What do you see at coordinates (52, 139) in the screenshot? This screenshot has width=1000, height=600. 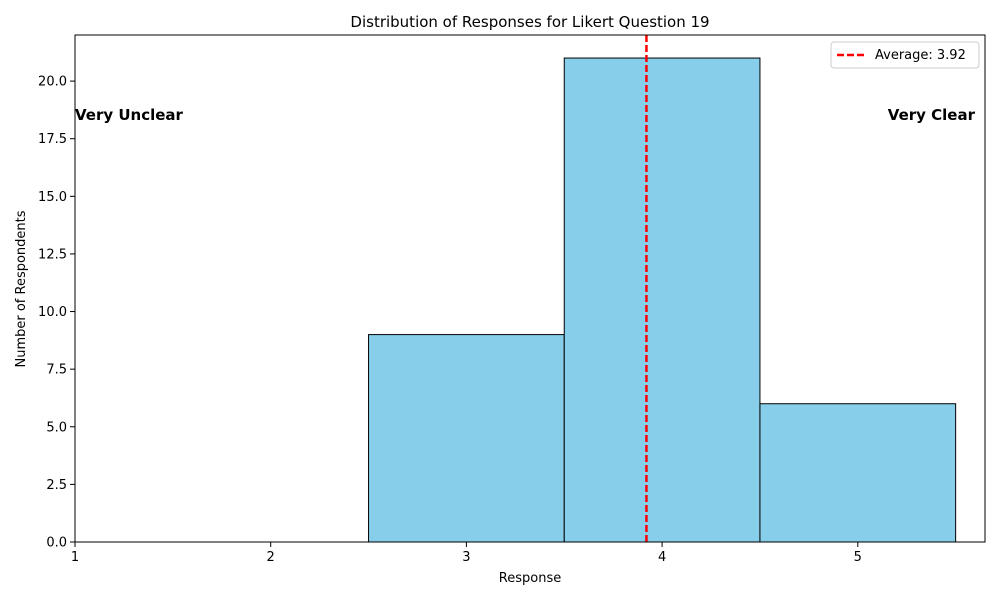 I see `y-tick-label-17.5: 17.5` at bounding box center [52, 139].